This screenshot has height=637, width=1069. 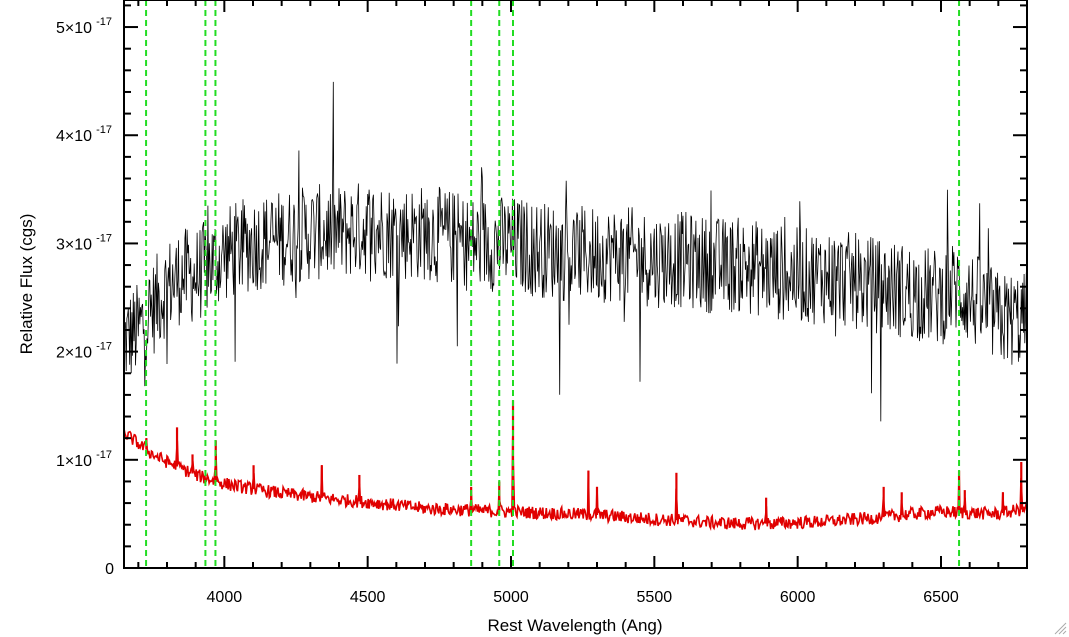 I want to click on resize-grip-icon, so click(x=1060, y=628).